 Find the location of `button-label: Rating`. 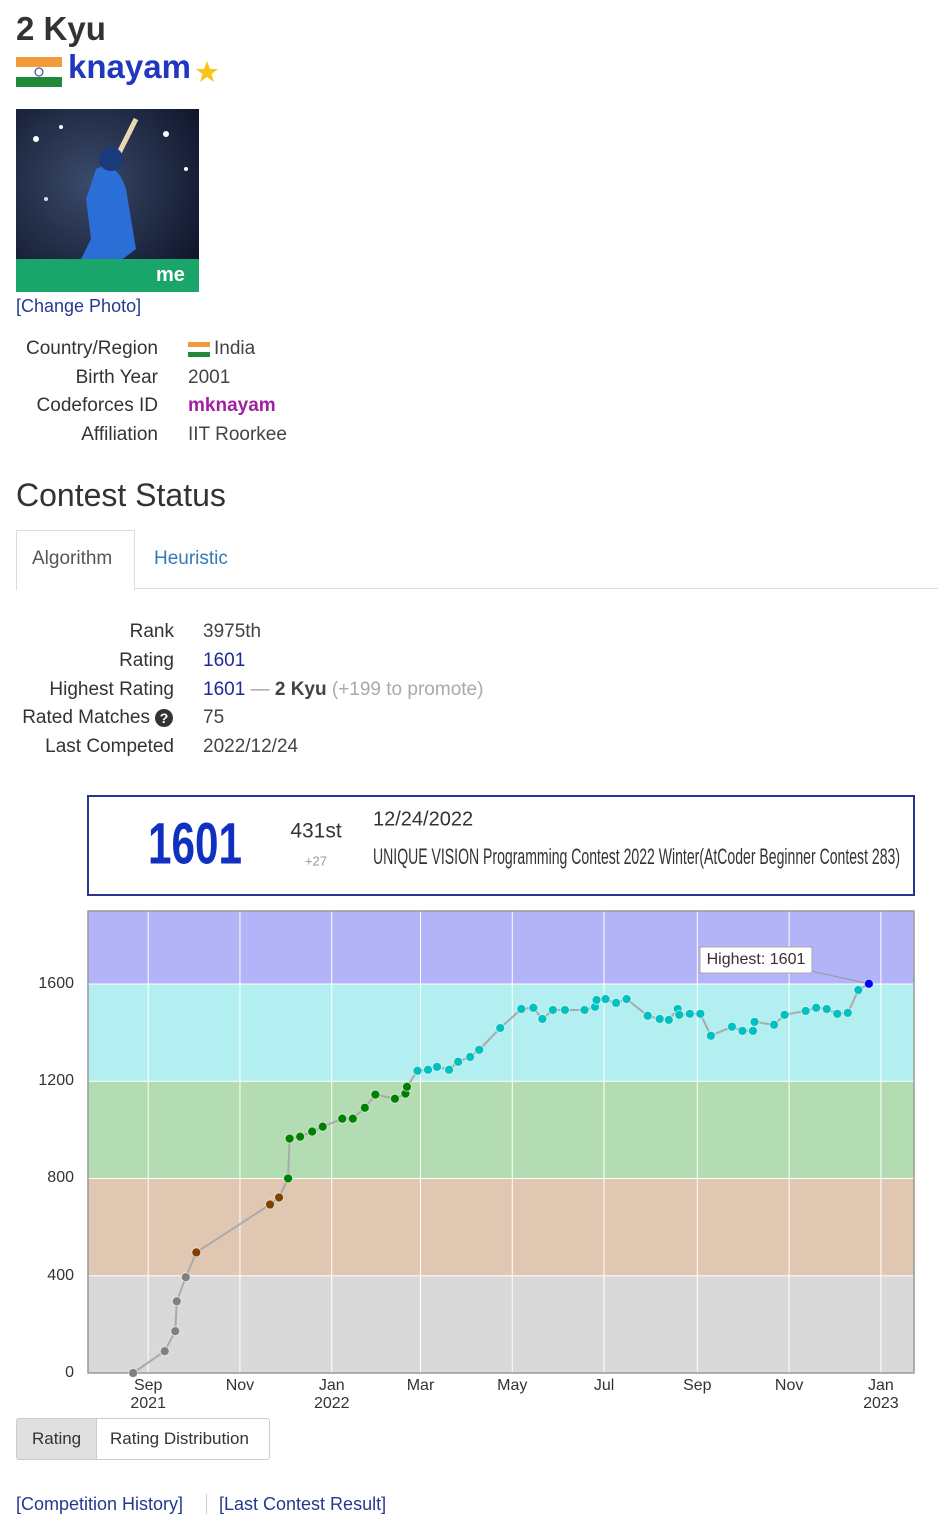

button-label: Rating is located at coordinates (57, 1438).